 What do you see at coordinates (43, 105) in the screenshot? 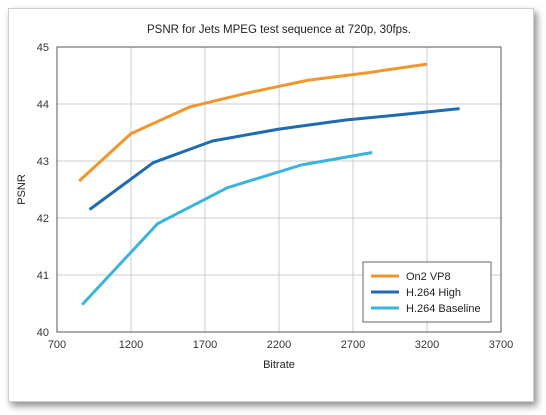
I see `y-tick-label: 44` at bounding box center [43, 105].